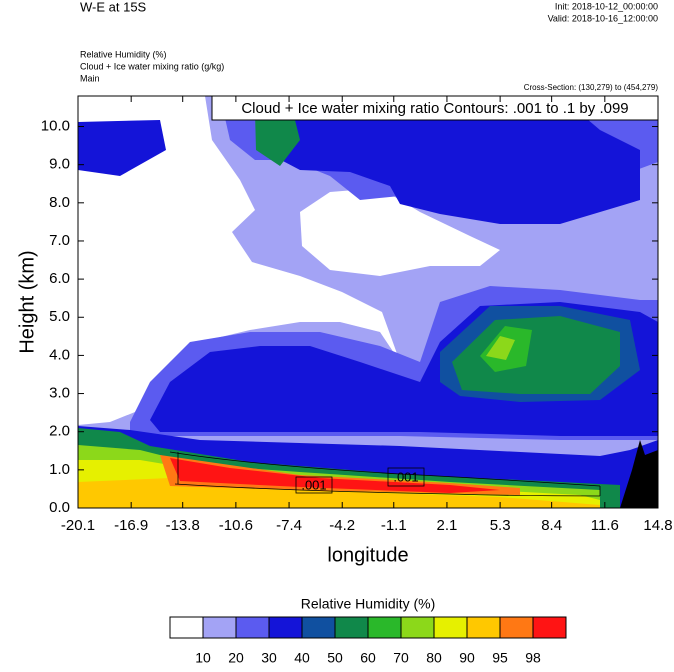 The image size is (674, 672). What do you see at coordinates (59, 278) in the screenshot?
I see `y-tick-label: 6.0` at bounding box center [59, 278].